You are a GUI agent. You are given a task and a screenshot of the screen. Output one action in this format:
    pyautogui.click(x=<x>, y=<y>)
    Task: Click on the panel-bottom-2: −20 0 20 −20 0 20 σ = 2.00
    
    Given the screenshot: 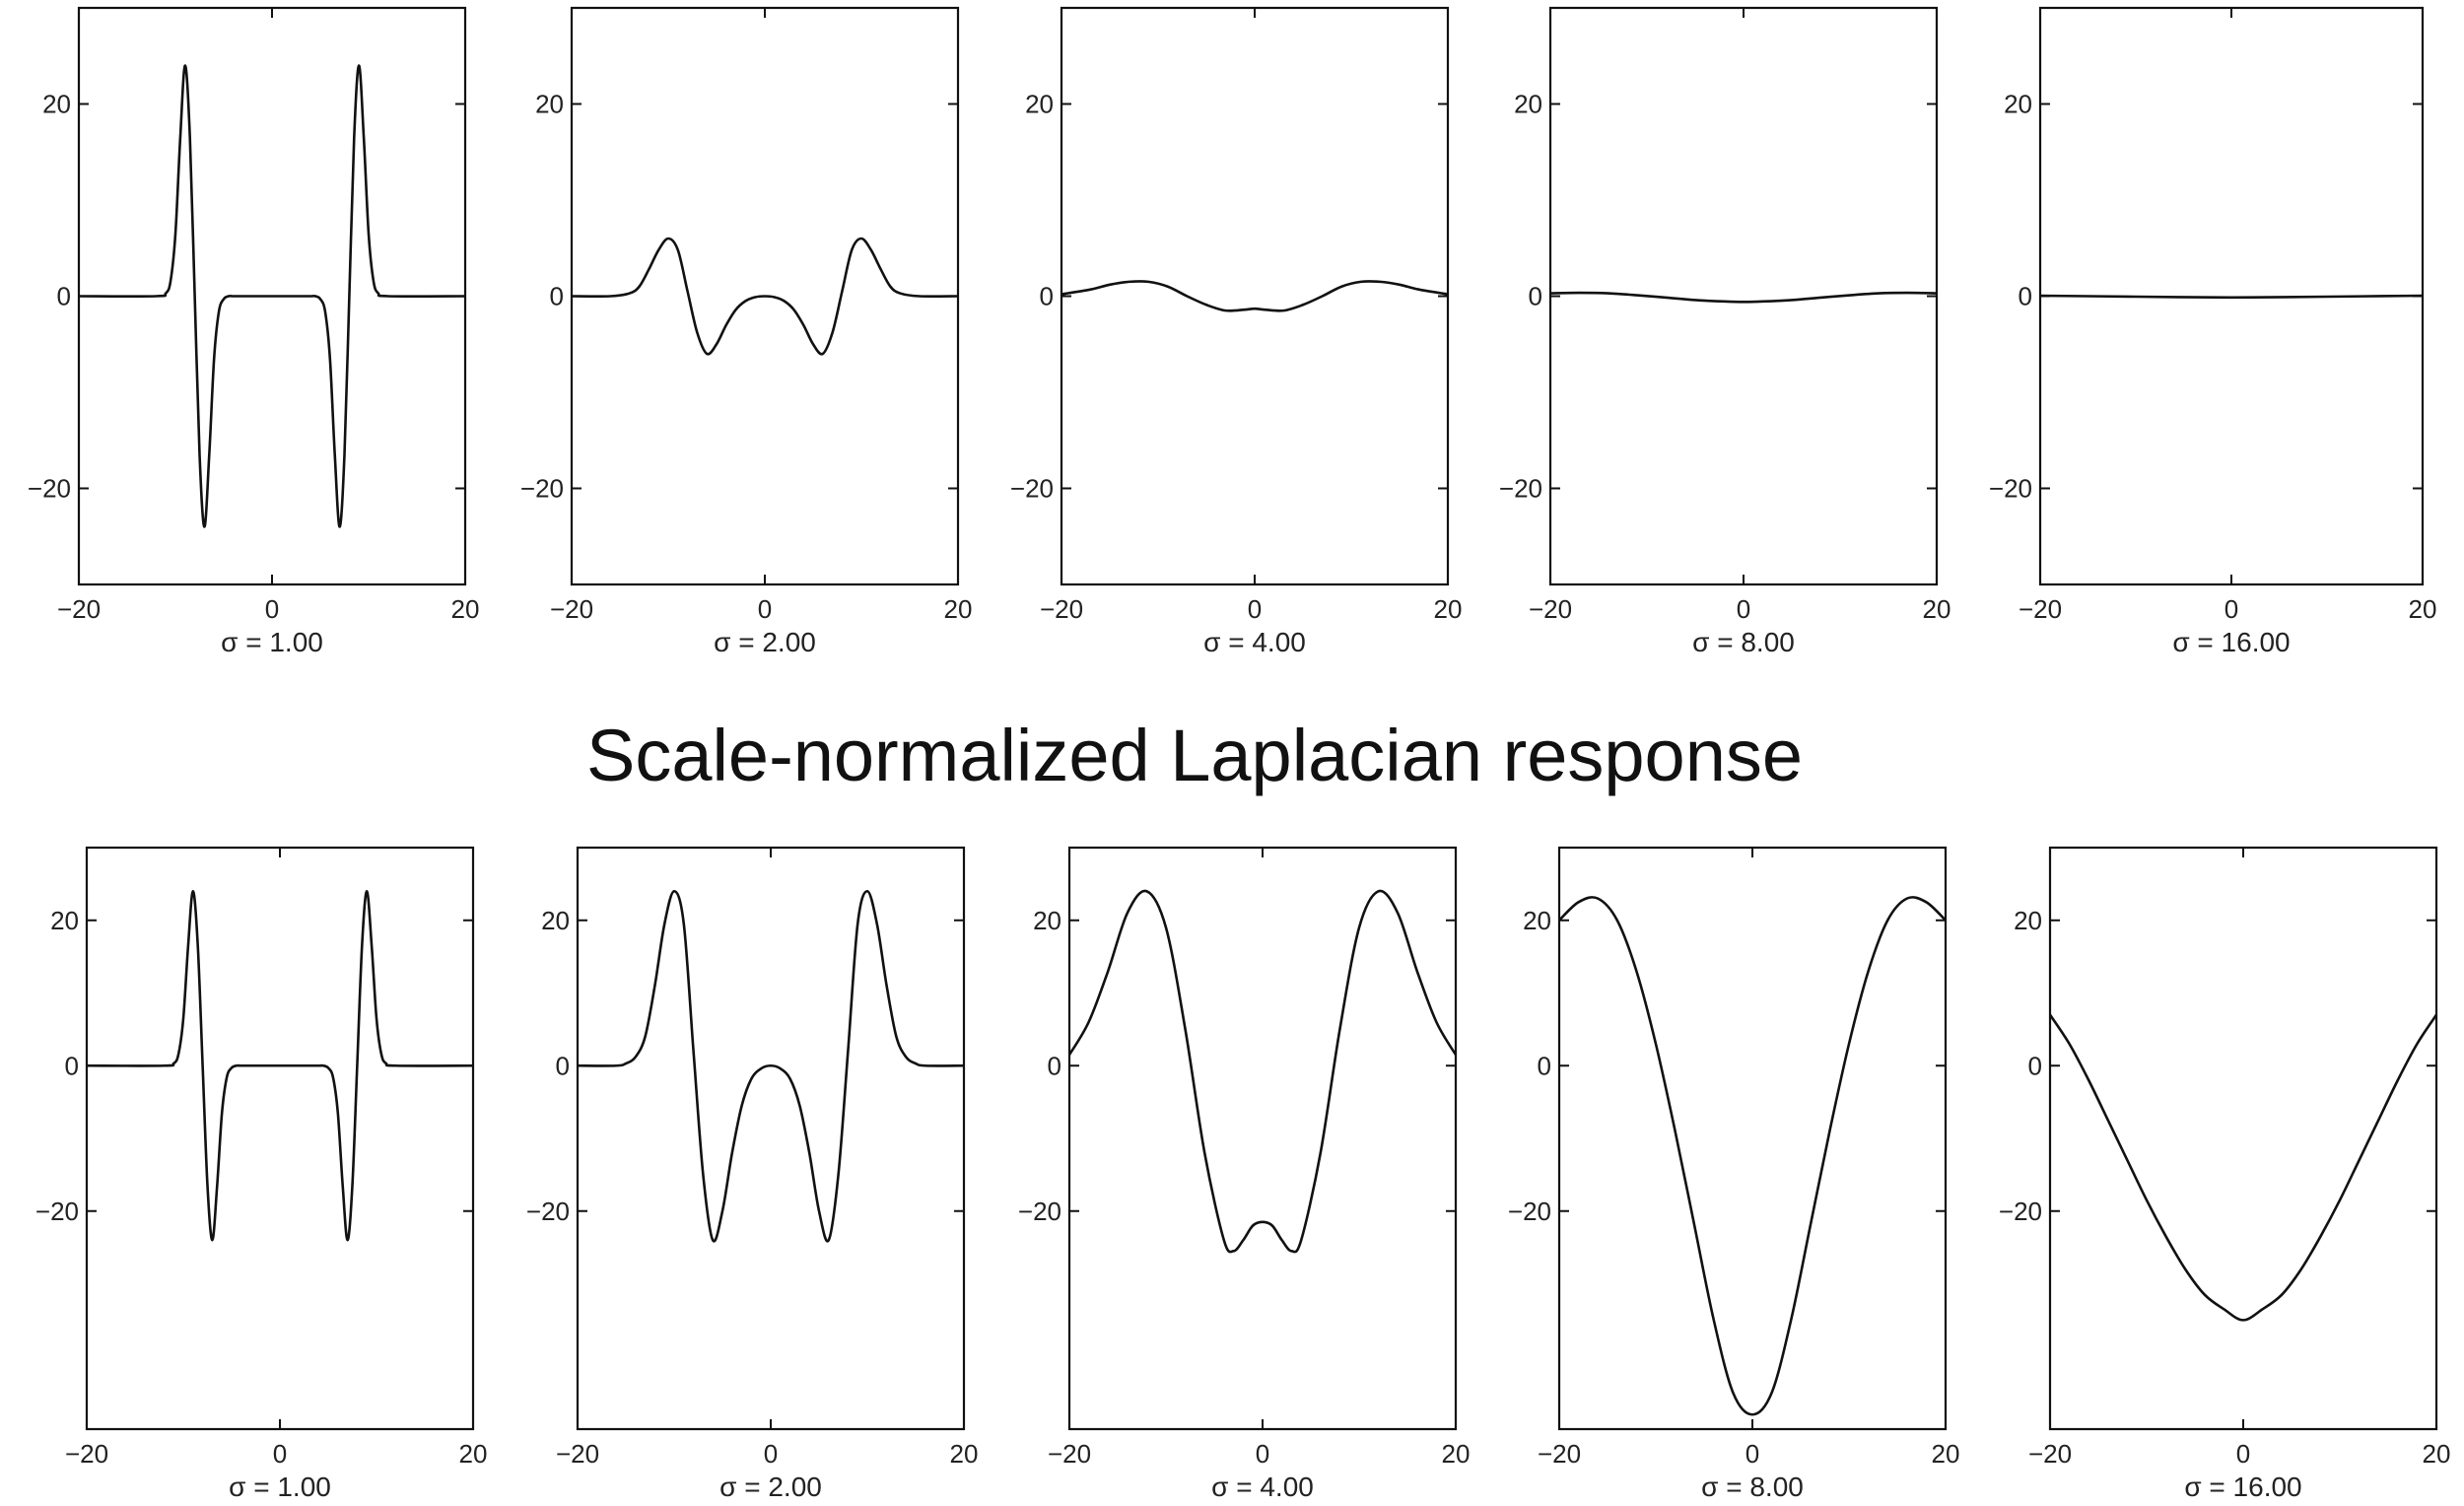 What is the action you would take?
    pyautogui.click(x=752, y=1174)
    